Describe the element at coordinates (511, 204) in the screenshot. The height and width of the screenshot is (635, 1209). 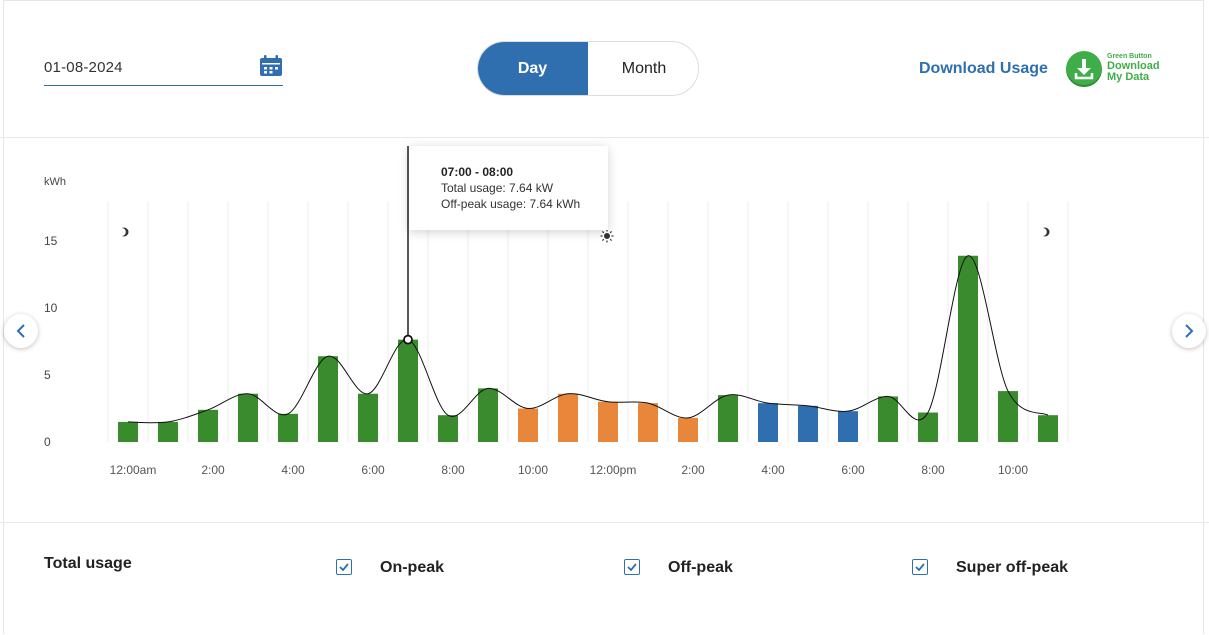
I see `tooltip-off-peak-usage: Off-peak usage: 7.64 kWh` at that location.